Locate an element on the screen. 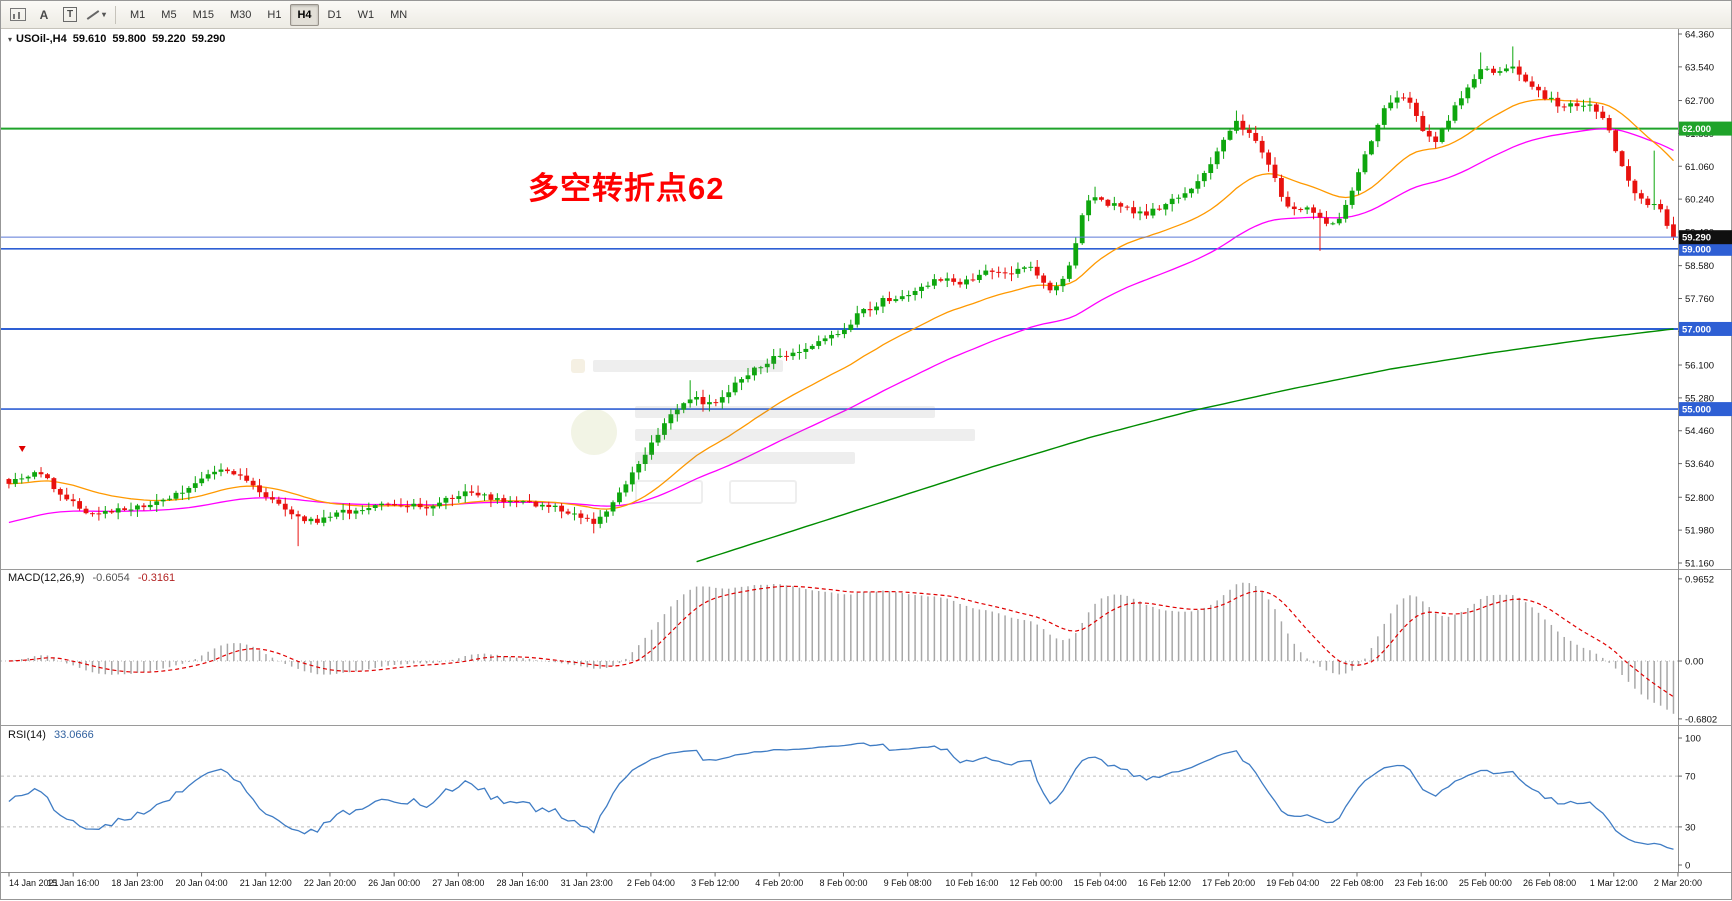 This screenshot has width=1732, height=901. svg-text: 100 is located at coordinates (1693, 739).